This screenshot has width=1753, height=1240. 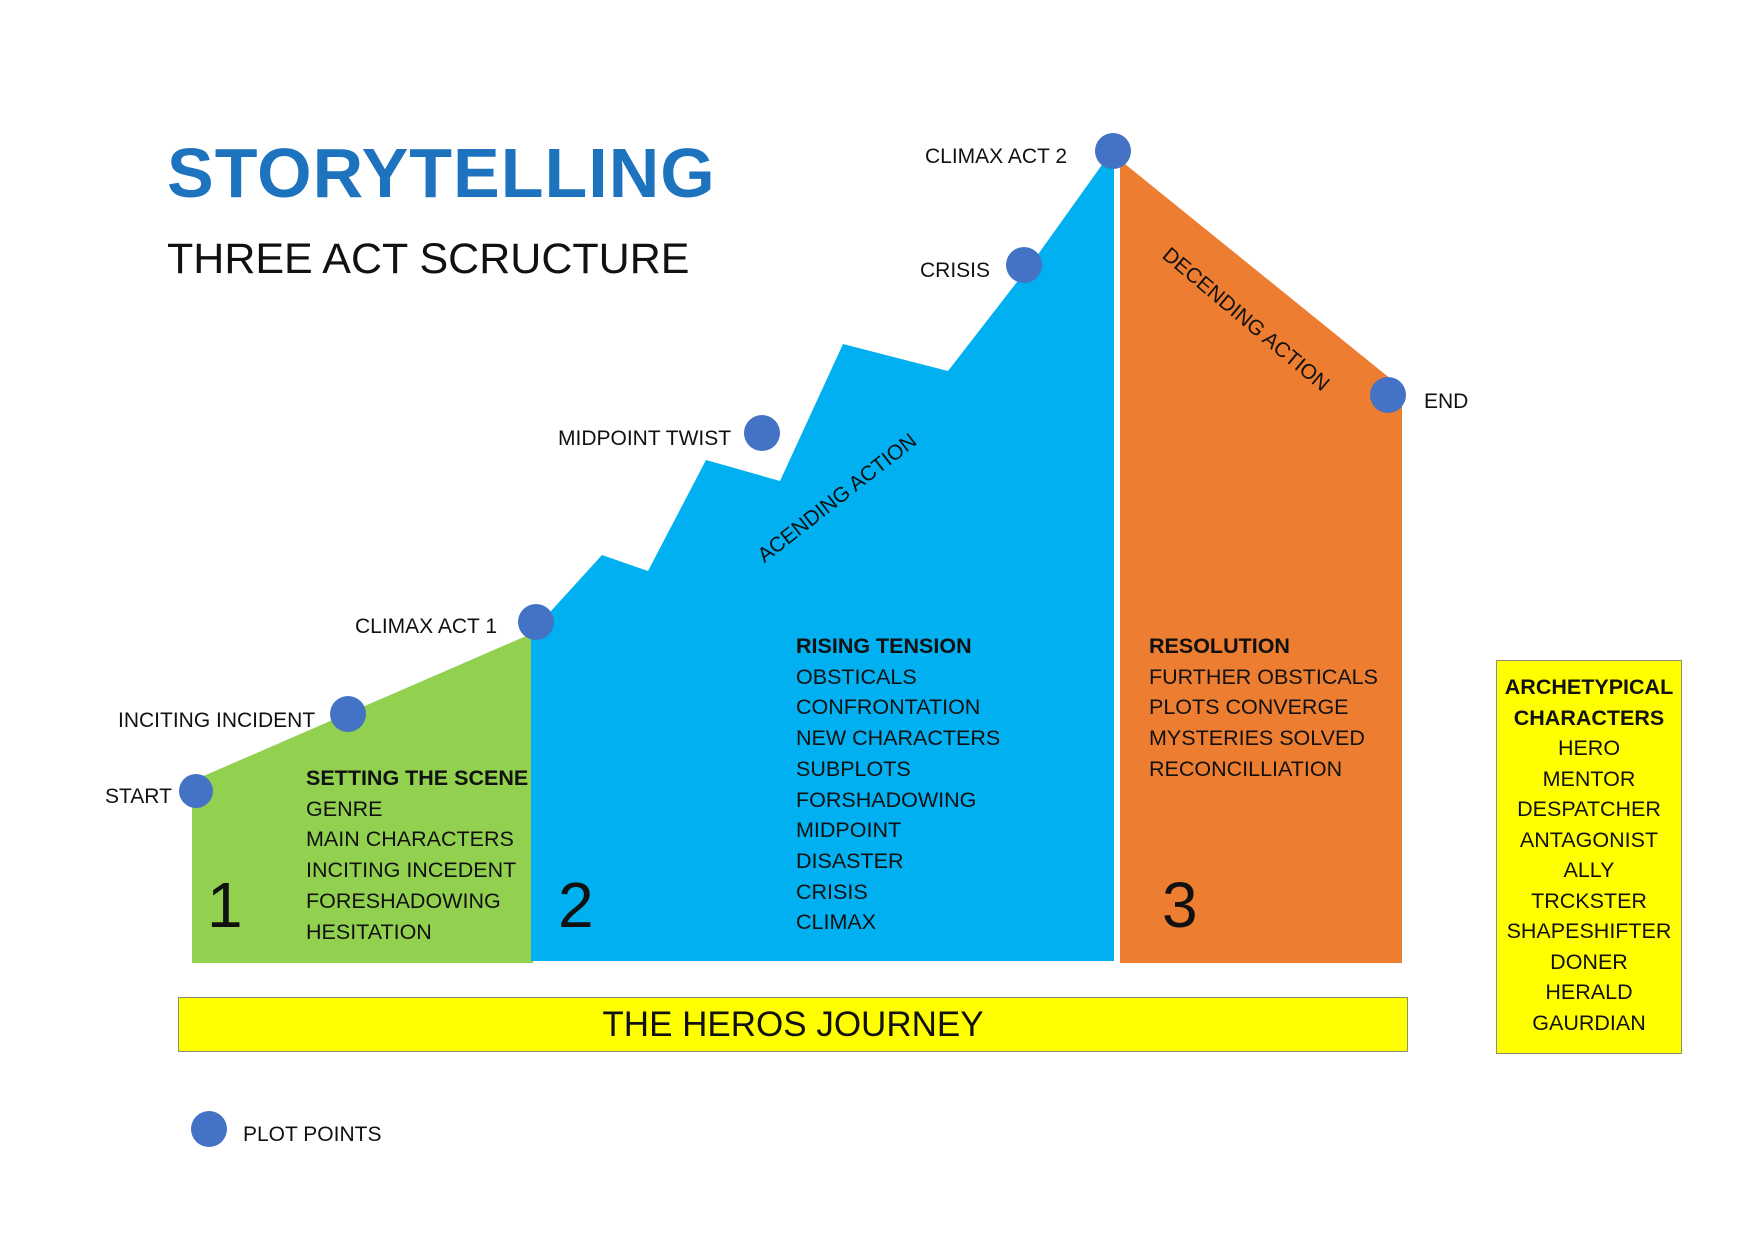 What do you see at coordinates (955, 270) in the screenshot?
I see `label-crisis: CRISIS` at bounding box center [955, 270].